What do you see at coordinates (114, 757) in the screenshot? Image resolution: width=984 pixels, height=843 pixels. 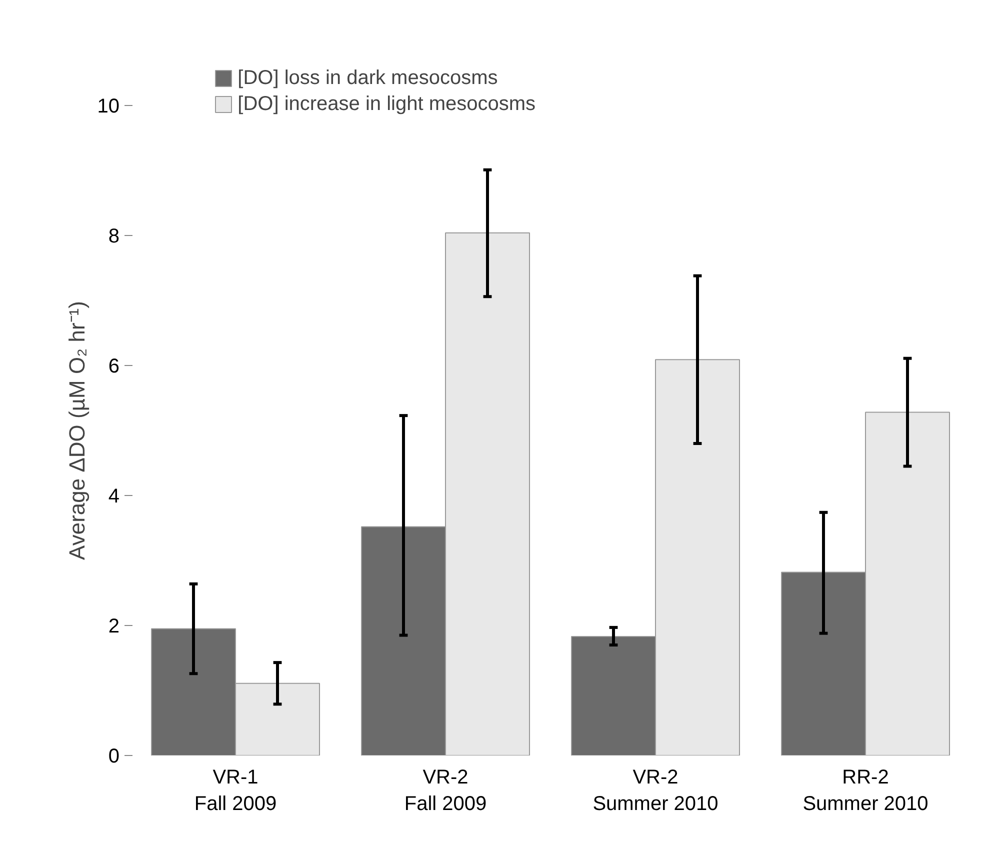 I see `y-tick-label: 0` at bounding box center [114, 757].